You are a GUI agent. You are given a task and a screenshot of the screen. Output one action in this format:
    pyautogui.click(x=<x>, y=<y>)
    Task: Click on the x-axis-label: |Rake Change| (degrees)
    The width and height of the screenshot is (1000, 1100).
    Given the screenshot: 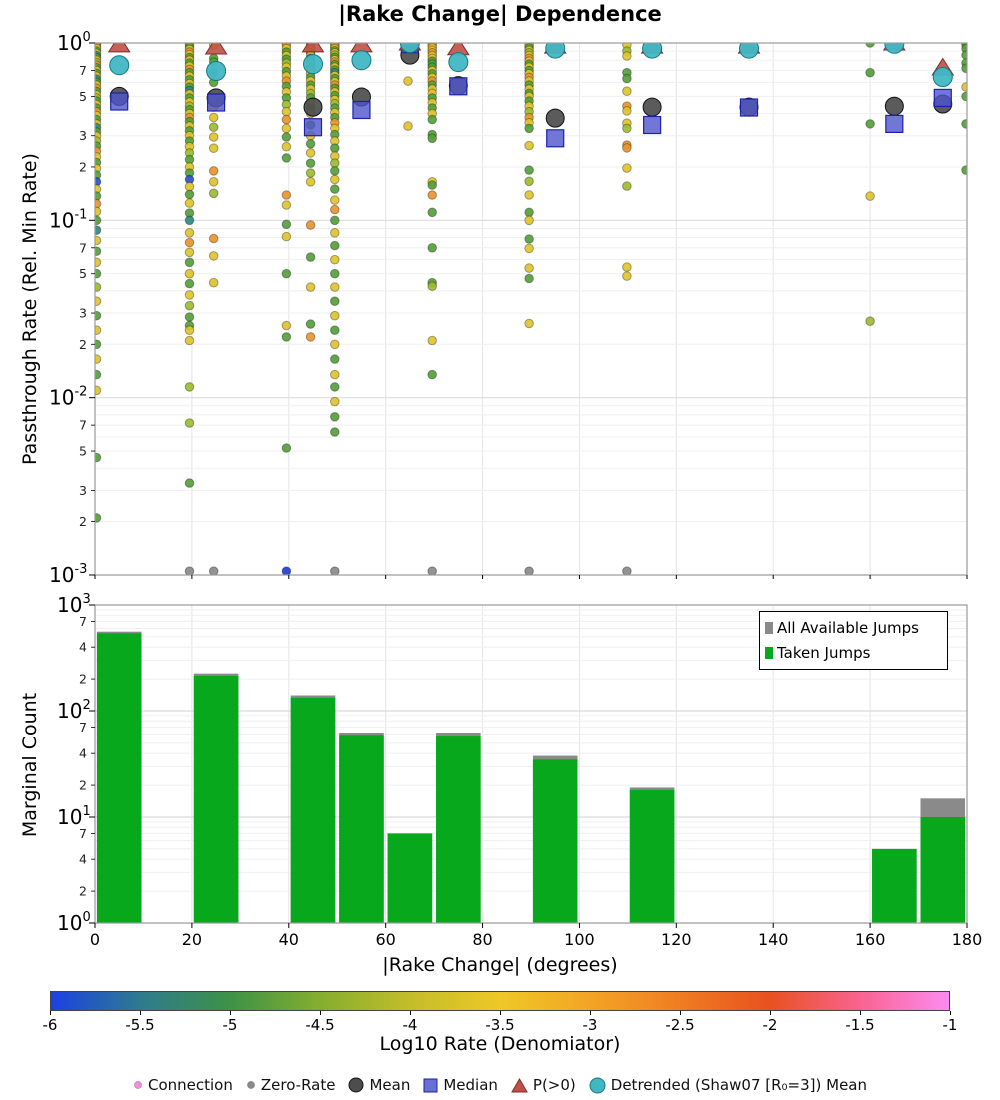 What is the action you would take?
    pyautogui.click(x=500, y=965)
    